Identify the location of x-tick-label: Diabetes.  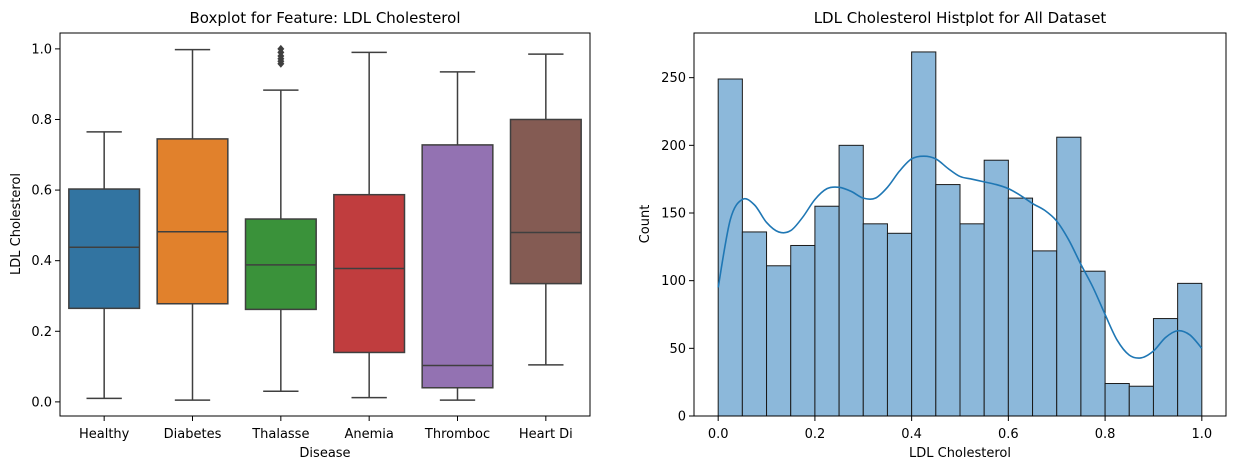
(193, 434).